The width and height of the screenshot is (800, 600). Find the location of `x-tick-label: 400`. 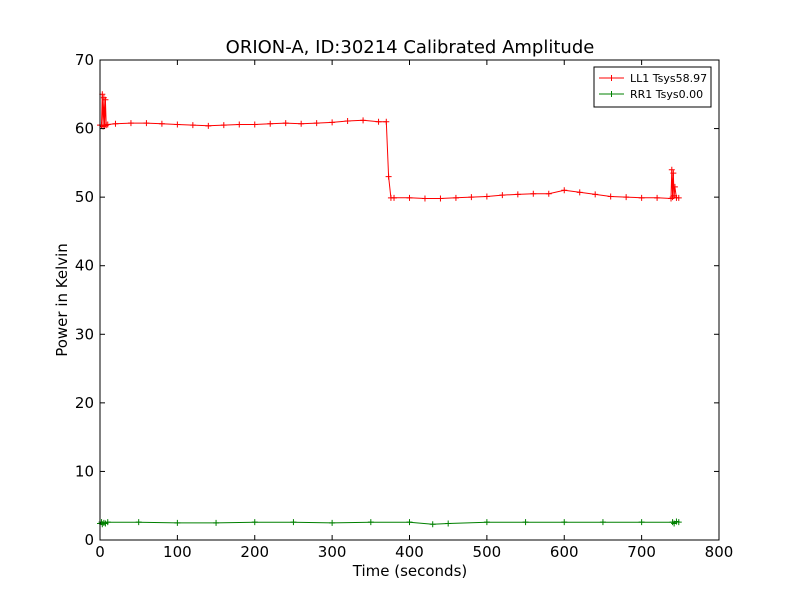

x-tick-label: 400 is located at coordinates (409, 552).